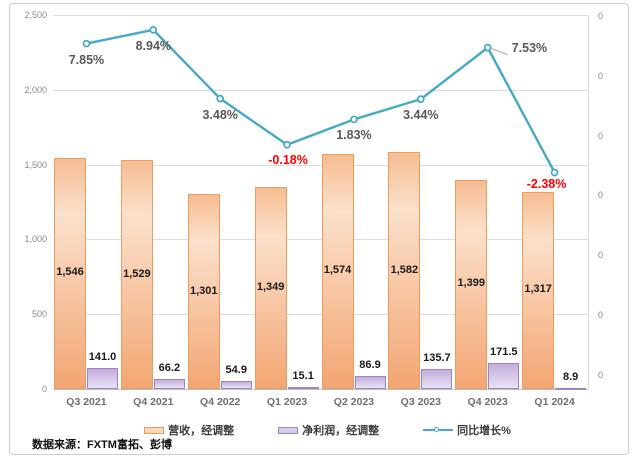 The image size is (635, 461). I want to click on revenue-swatch-icon, so click(154, 430).